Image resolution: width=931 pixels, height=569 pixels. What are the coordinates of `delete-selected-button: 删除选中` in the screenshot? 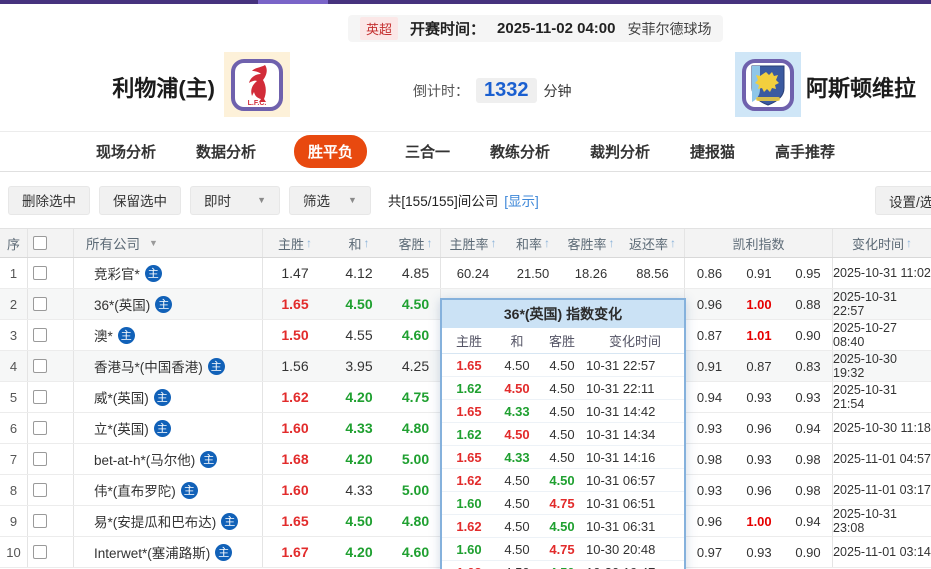 It's located at (49, 200).